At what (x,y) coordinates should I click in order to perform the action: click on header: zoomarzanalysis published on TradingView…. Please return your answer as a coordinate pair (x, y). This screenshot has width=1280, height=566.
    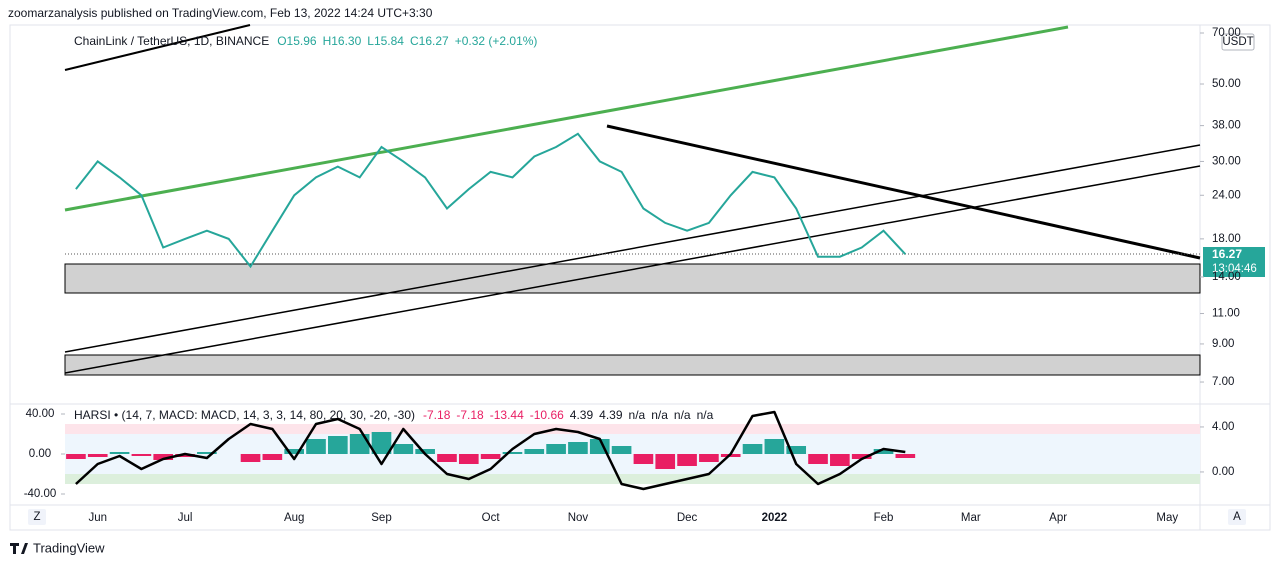
    Looking at the image, I should click on (220, 13).